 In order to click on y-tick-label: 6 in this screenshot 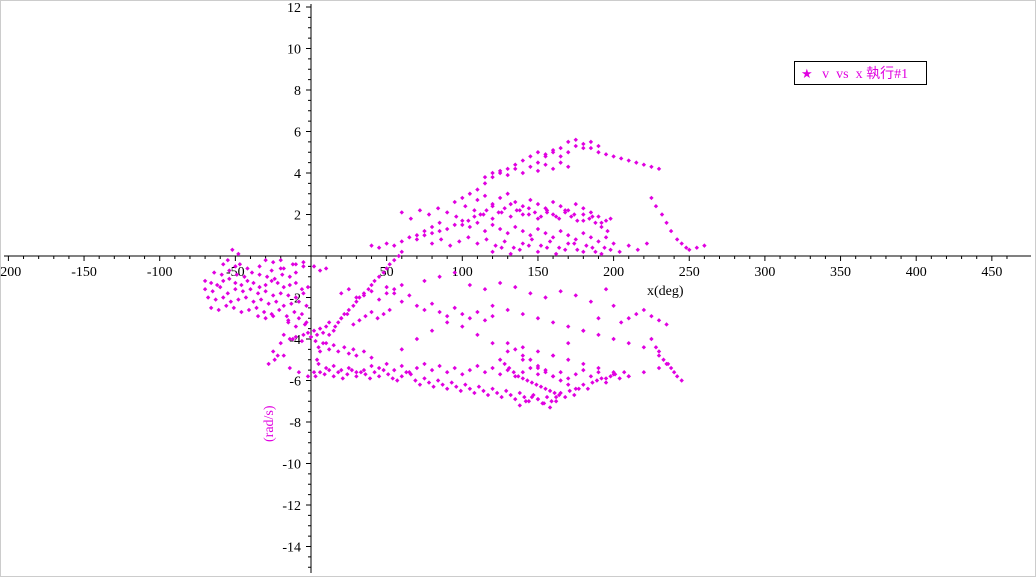, I will do `click(297, 133)`.